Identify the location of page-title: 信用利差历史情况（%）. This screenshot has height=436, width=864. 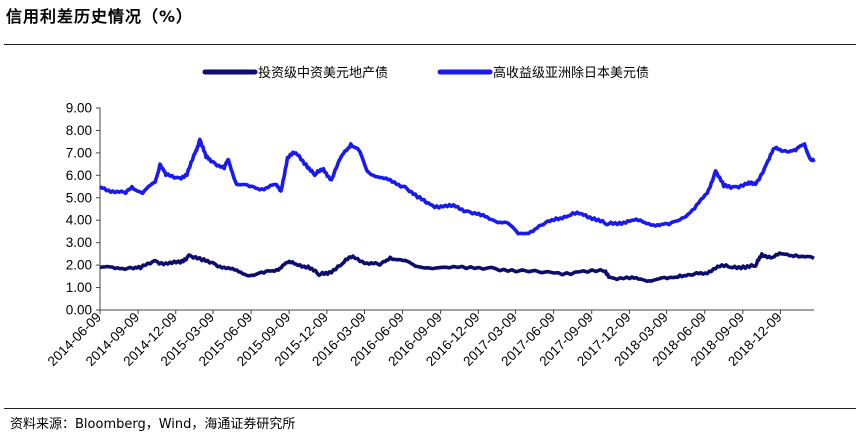
(100, 16).